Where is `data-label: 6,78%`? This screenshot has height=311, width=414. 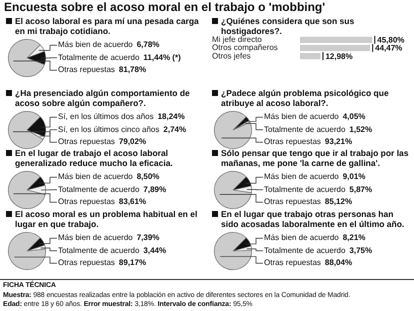 data-label: 6,78% is located at coordinates (148, 44).